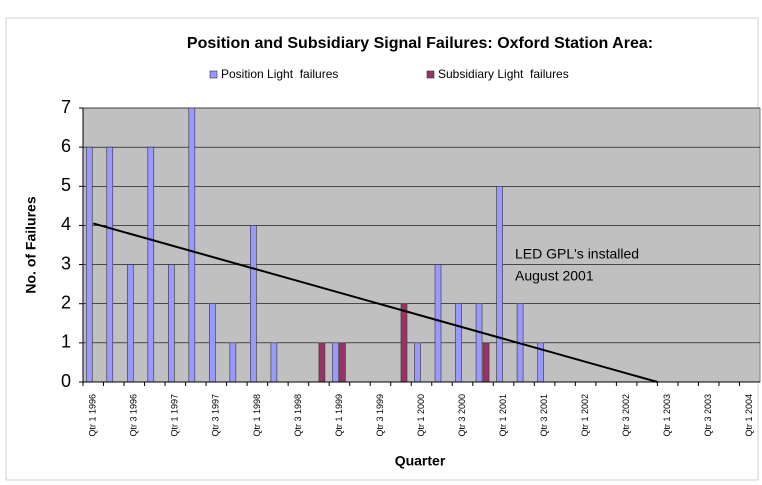 This screenshot has height=485, width=762. I want to click on x-tick-label: Qtr 1 1998, so click(257, 415).